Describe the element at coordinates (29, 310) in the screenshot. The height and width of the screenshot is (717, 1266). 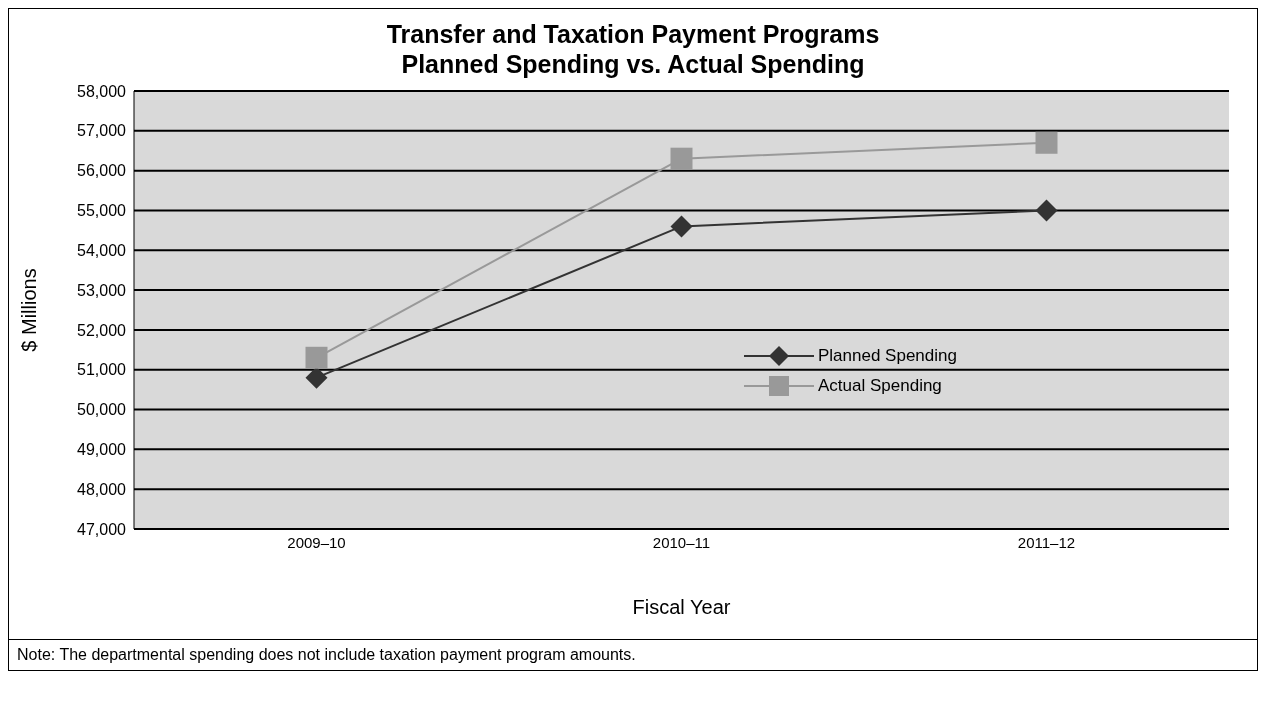
I see `y-axis-title: $ Millions` at that location.